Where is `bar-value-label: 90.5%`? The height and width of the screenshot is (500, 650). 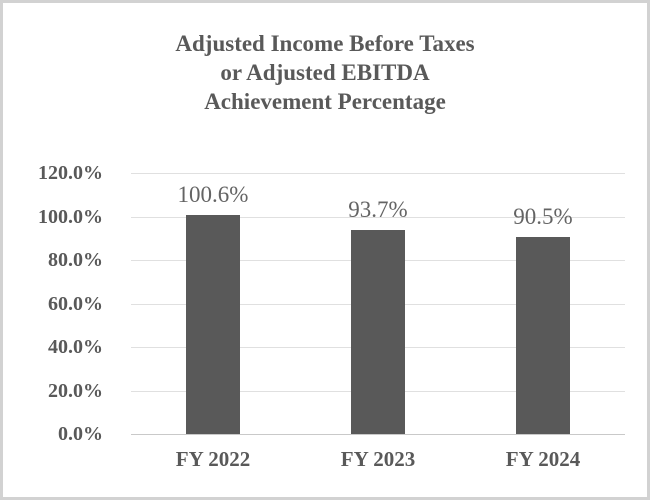
bar-value-label: 90.5% is located at coordinates (543, 216).